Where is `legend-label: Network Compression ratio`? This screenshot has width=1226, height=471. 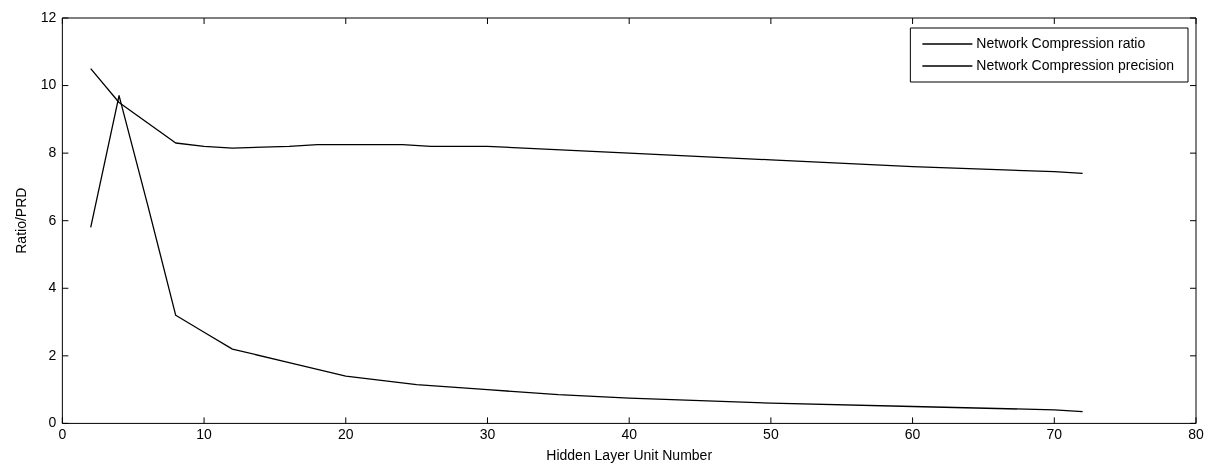 legend-label: Network Compression ratio is located at coordinates (1061, 42).